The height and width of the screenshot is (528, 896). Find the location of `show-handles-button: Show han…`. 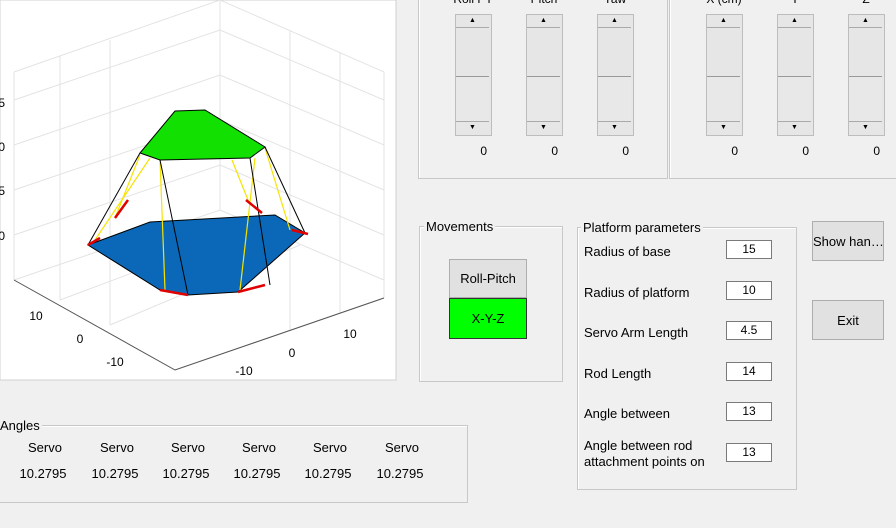

show-handles-button: Show han… is located at coordinates (848, 241).